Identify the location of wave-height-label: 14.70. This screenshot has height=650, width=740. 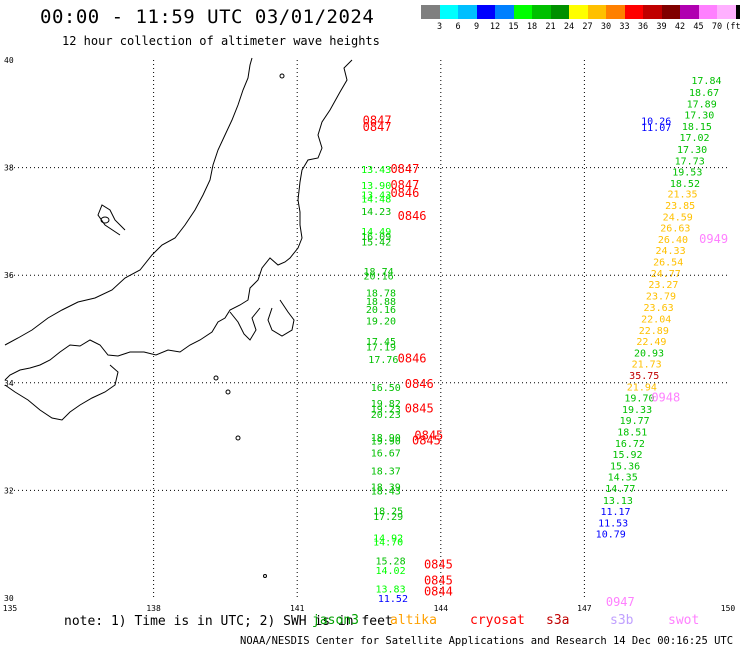
(388, 542).